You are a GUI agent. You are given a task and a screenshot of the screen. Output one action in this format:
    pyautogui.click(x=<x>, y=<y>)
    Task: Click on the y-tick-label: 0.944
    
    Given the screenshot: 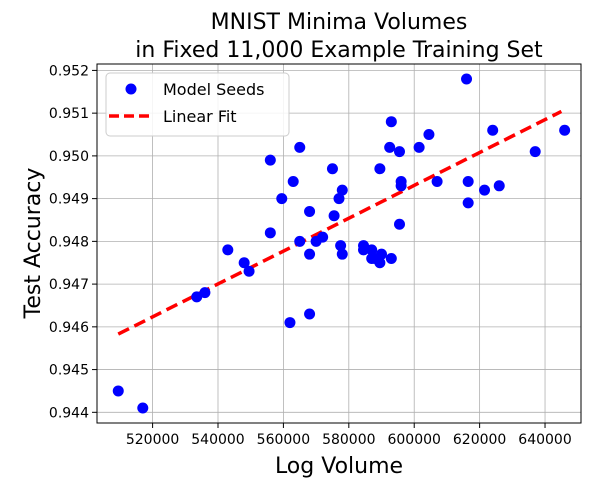 What is the action you would take?
    pyautogui.click(x=69, y=413)
    